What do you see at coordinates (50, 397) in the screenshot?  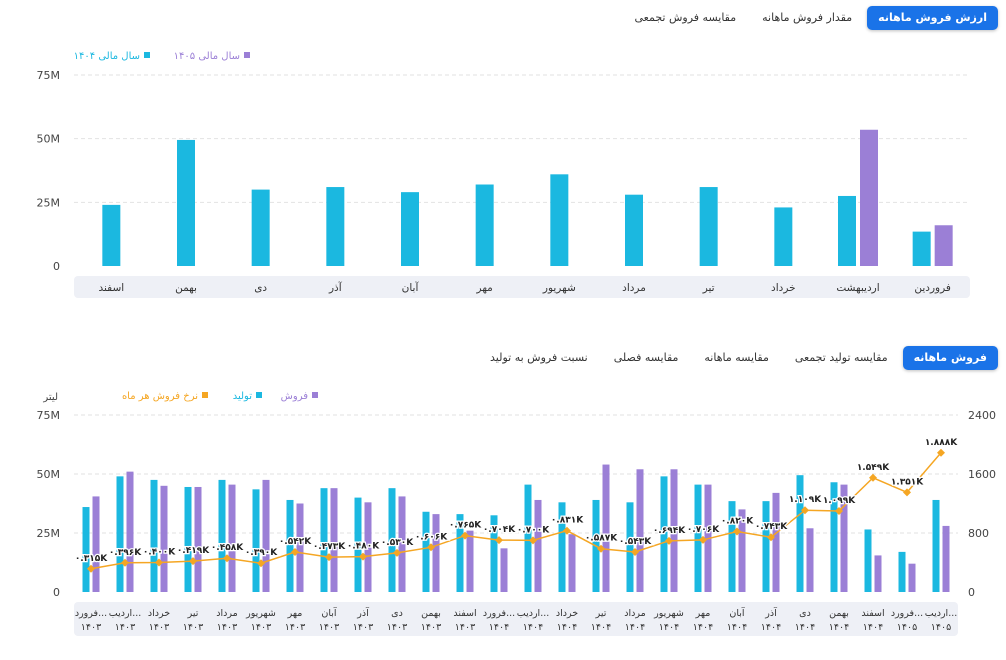 I see `y-axis-unit-label: لیتر` at bounding box center [50, 397].